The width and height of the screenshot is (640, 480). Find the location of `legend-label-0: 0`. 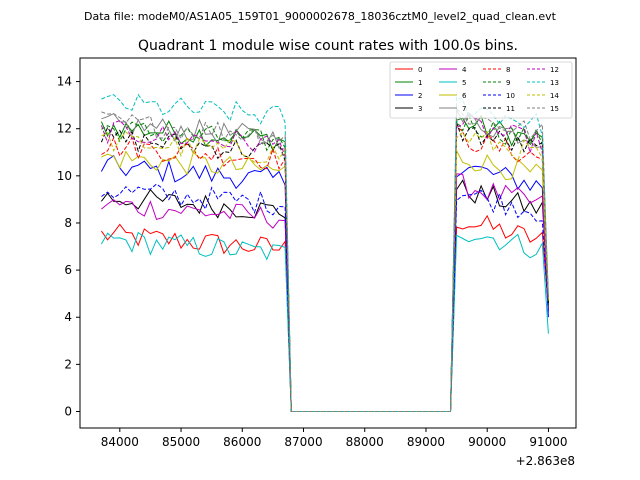

legend-label-0: 0 is located at coordinates (420, 70).